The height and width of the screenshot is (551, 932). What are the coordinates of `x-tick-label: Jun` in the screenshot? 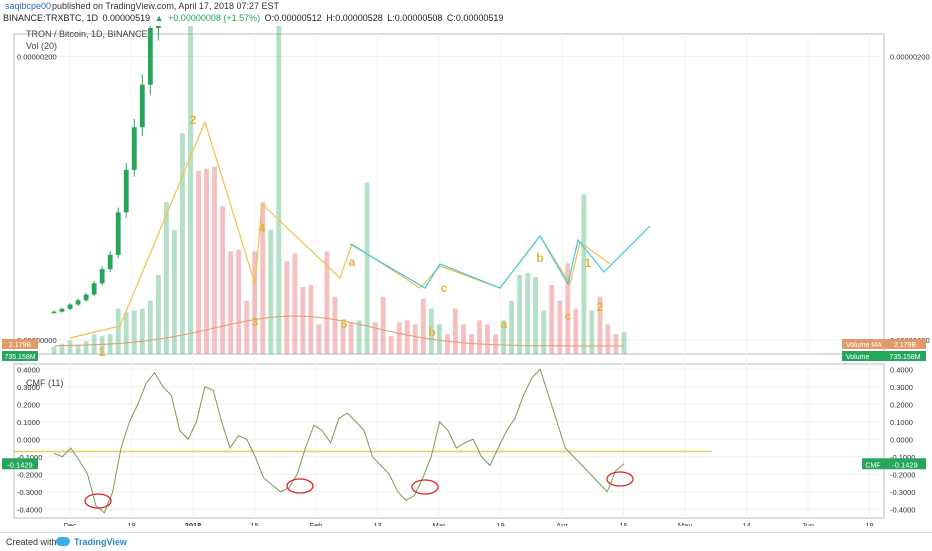 It's located at (808, 523).